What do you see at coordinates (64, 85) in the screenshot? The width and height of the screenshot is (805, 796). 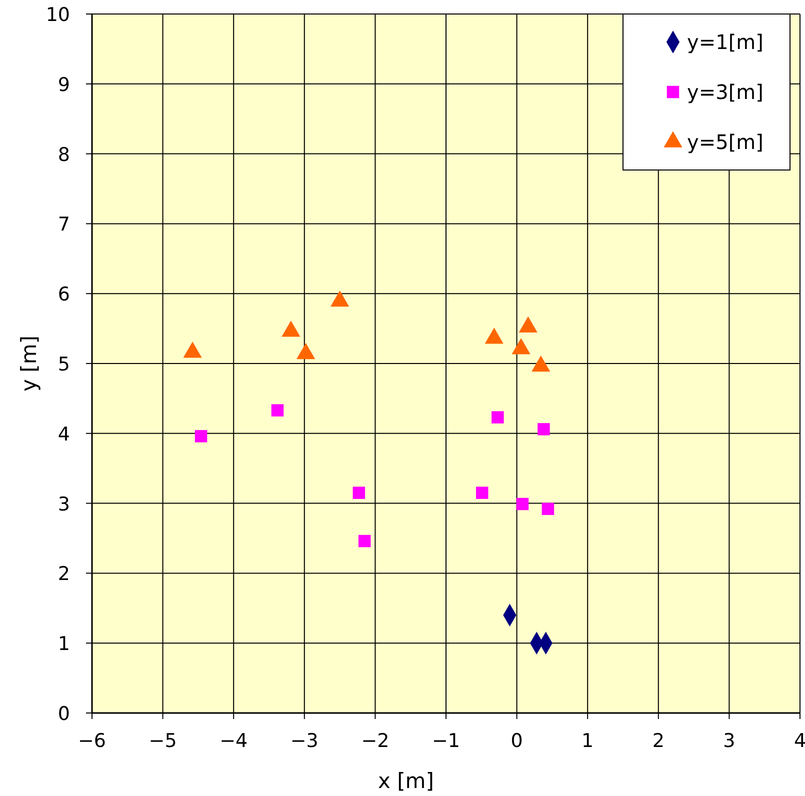 I see `y-tick-label: 9` at bounding box center [64, 85].